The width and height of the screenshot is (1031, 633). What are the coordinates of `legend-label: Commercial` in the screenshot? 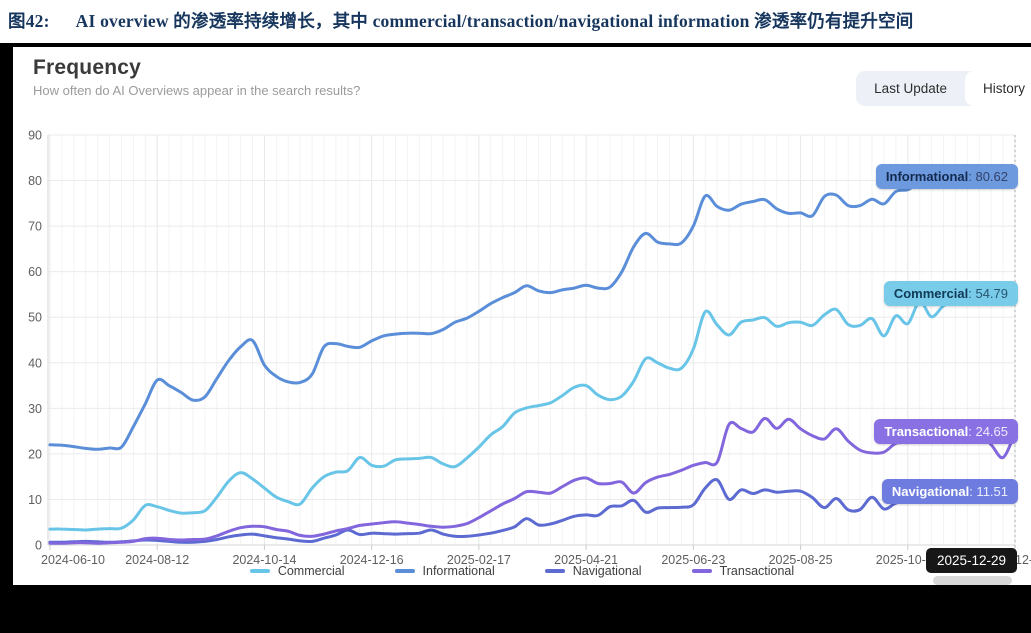 It's located at (311, 571).